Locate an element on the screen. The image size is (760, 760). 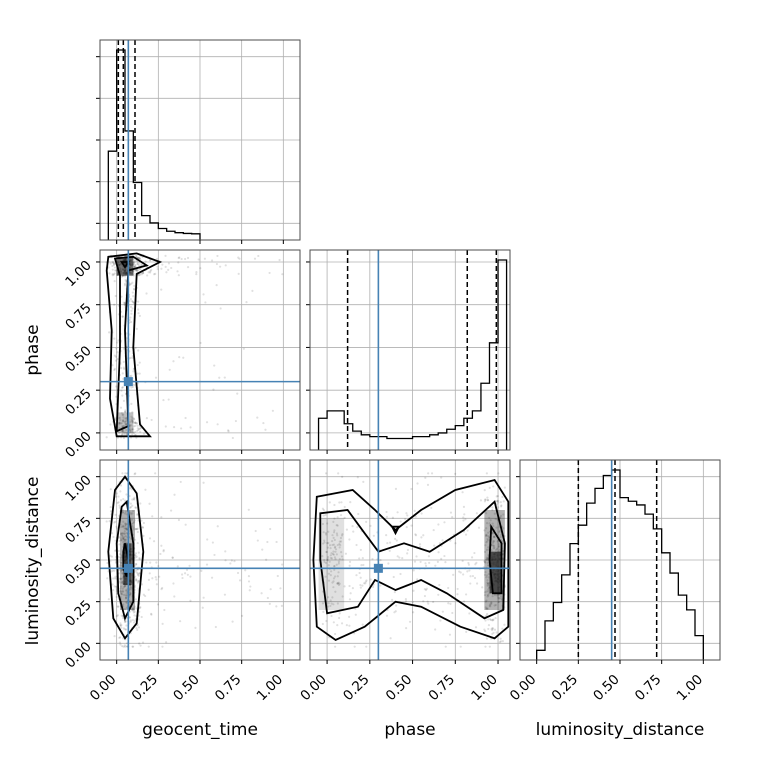
xtick-label-2-1: 0.25 is located at coordinates (565, 688).